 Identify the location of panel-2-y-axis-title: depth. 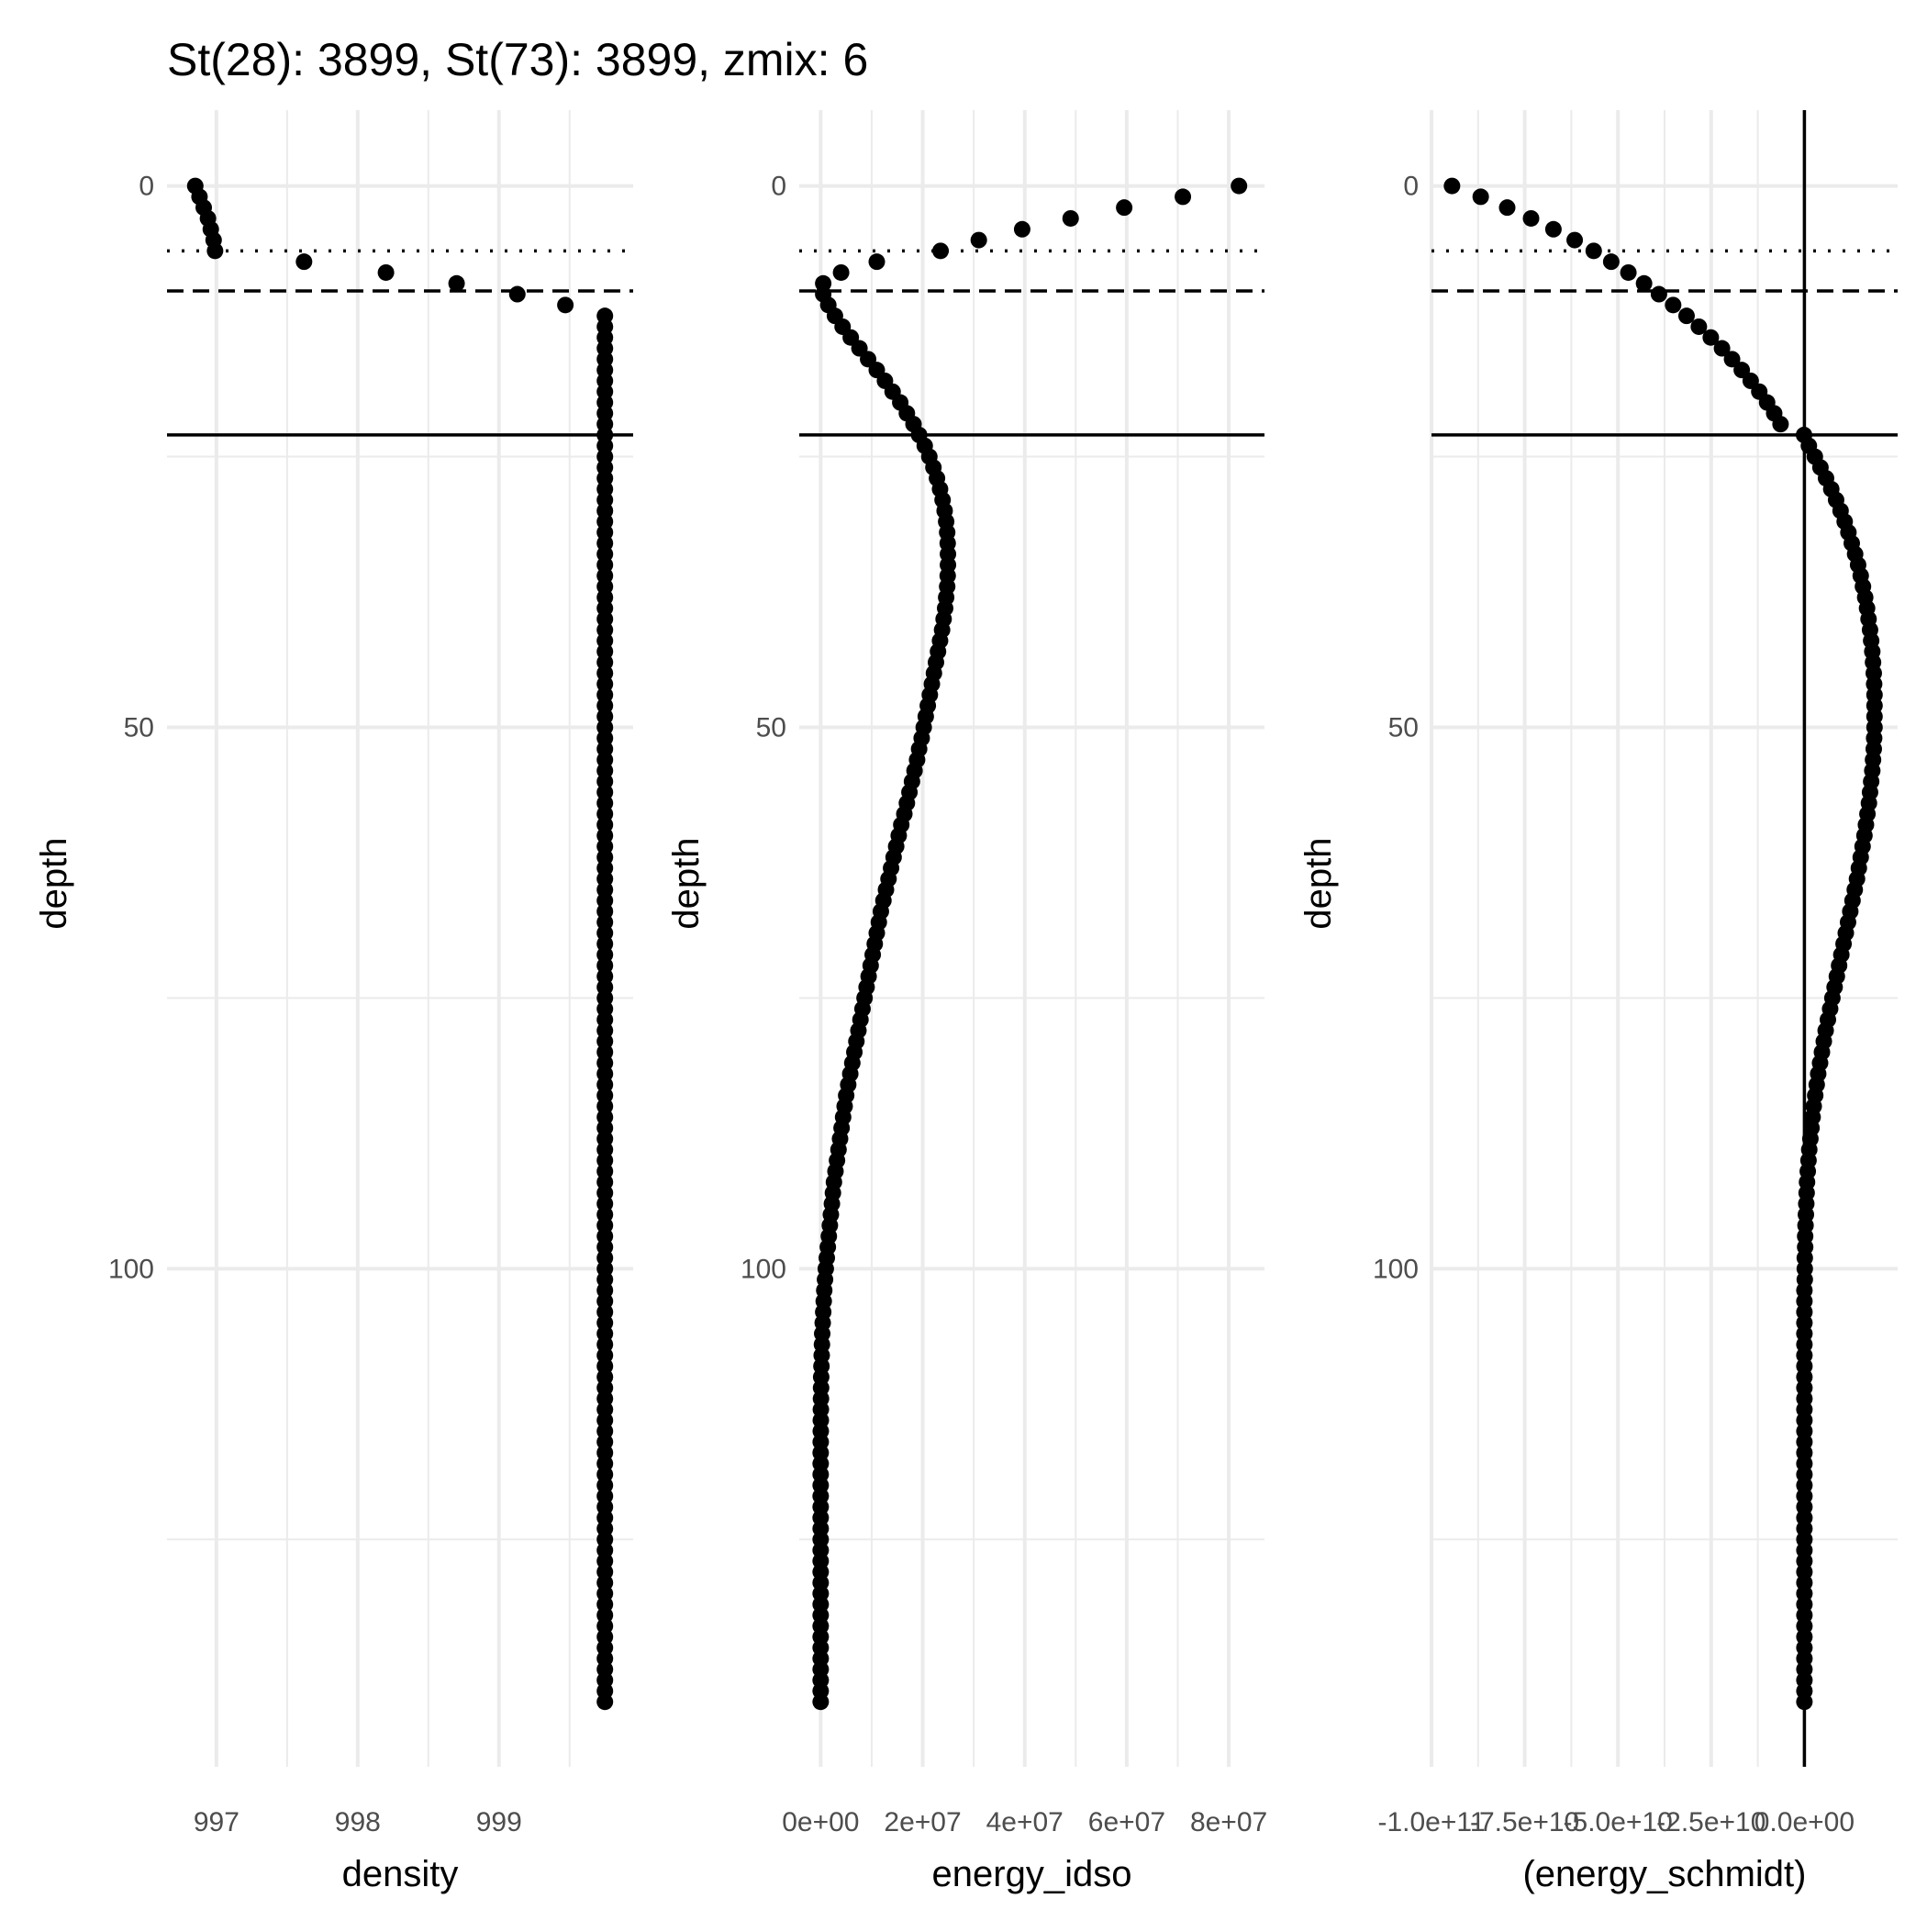
(686, 883).